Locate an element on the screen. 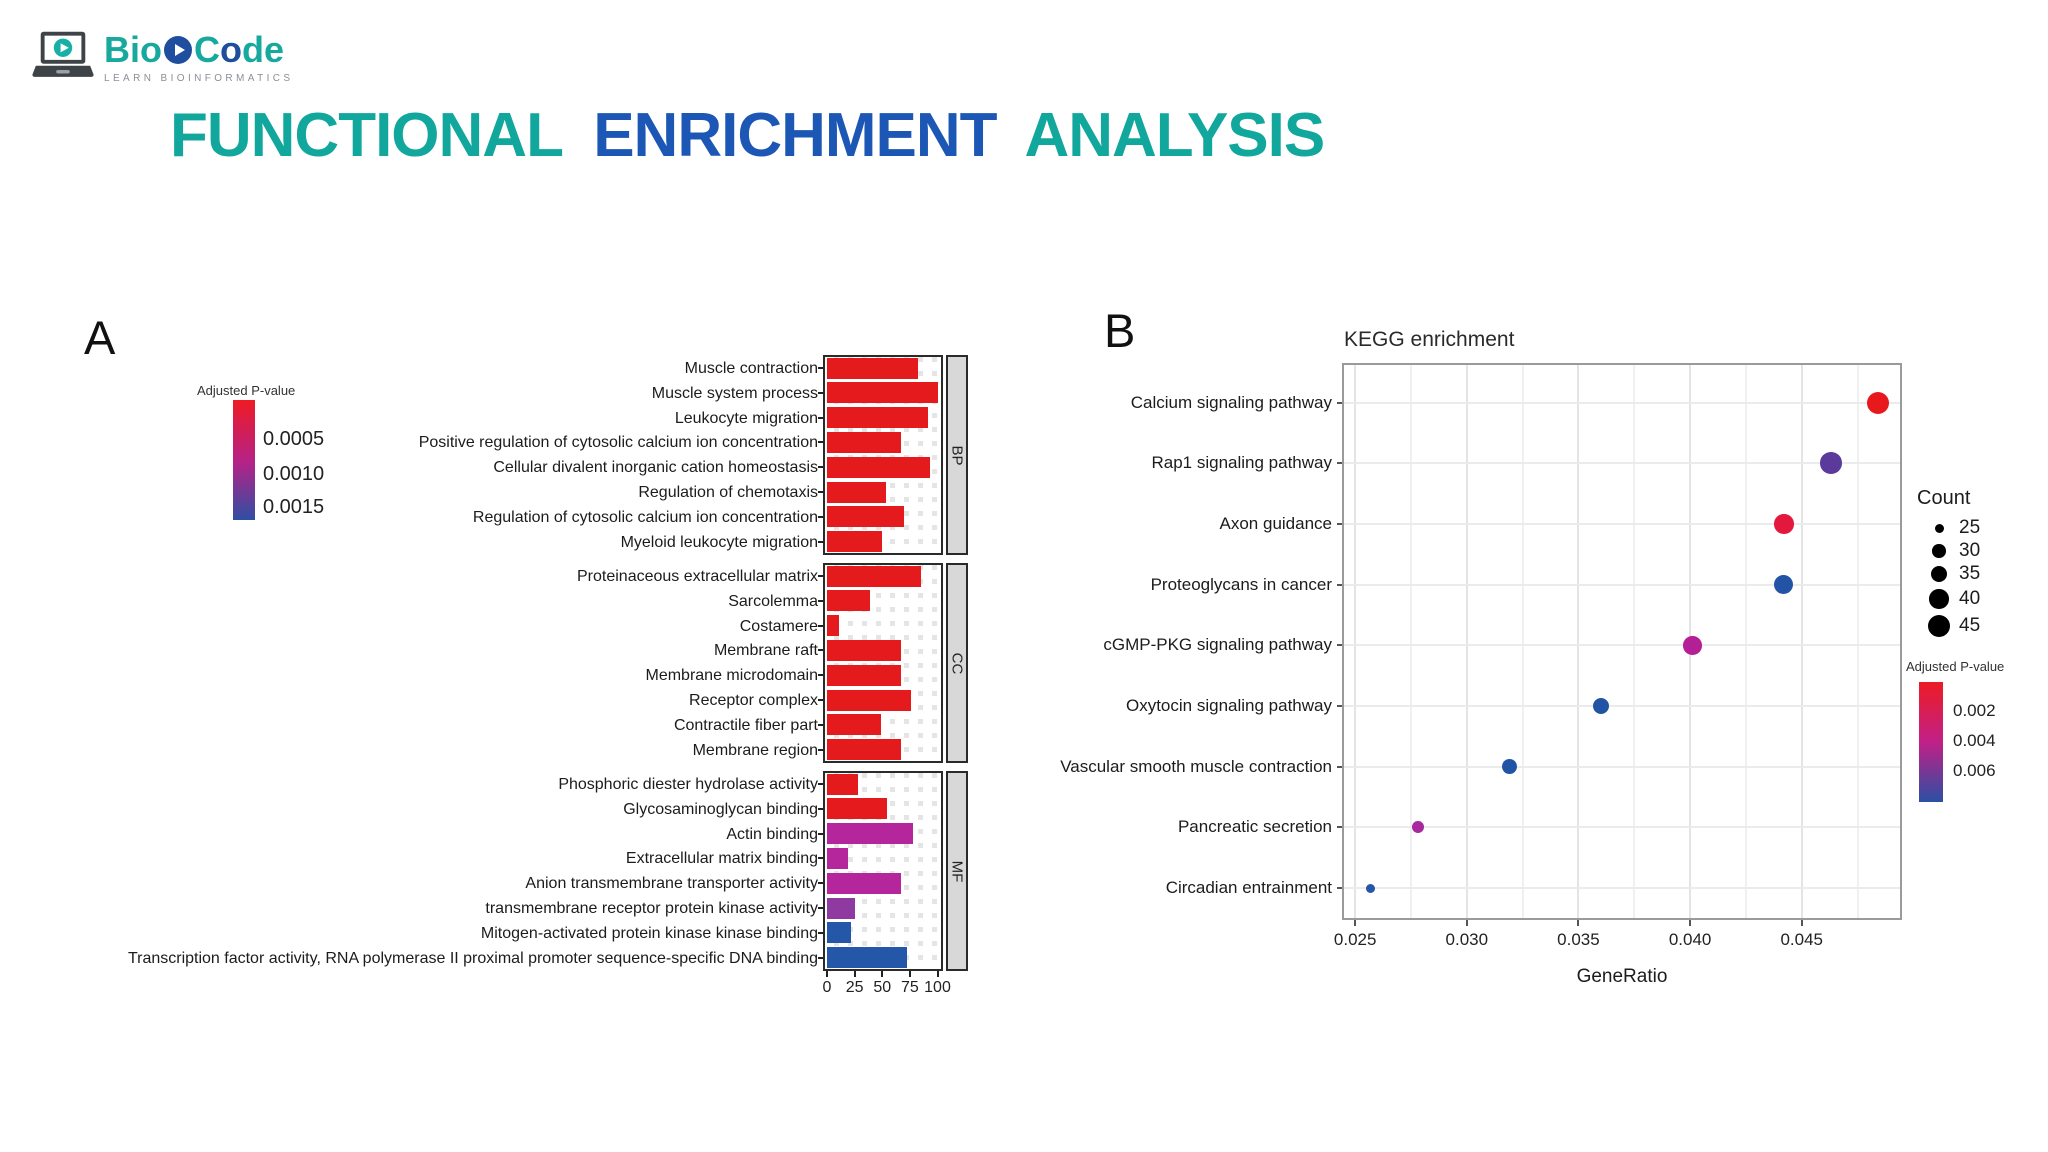  go-term-label: Proteinaceous extracellular matrix is located at coordinates (697, 576).